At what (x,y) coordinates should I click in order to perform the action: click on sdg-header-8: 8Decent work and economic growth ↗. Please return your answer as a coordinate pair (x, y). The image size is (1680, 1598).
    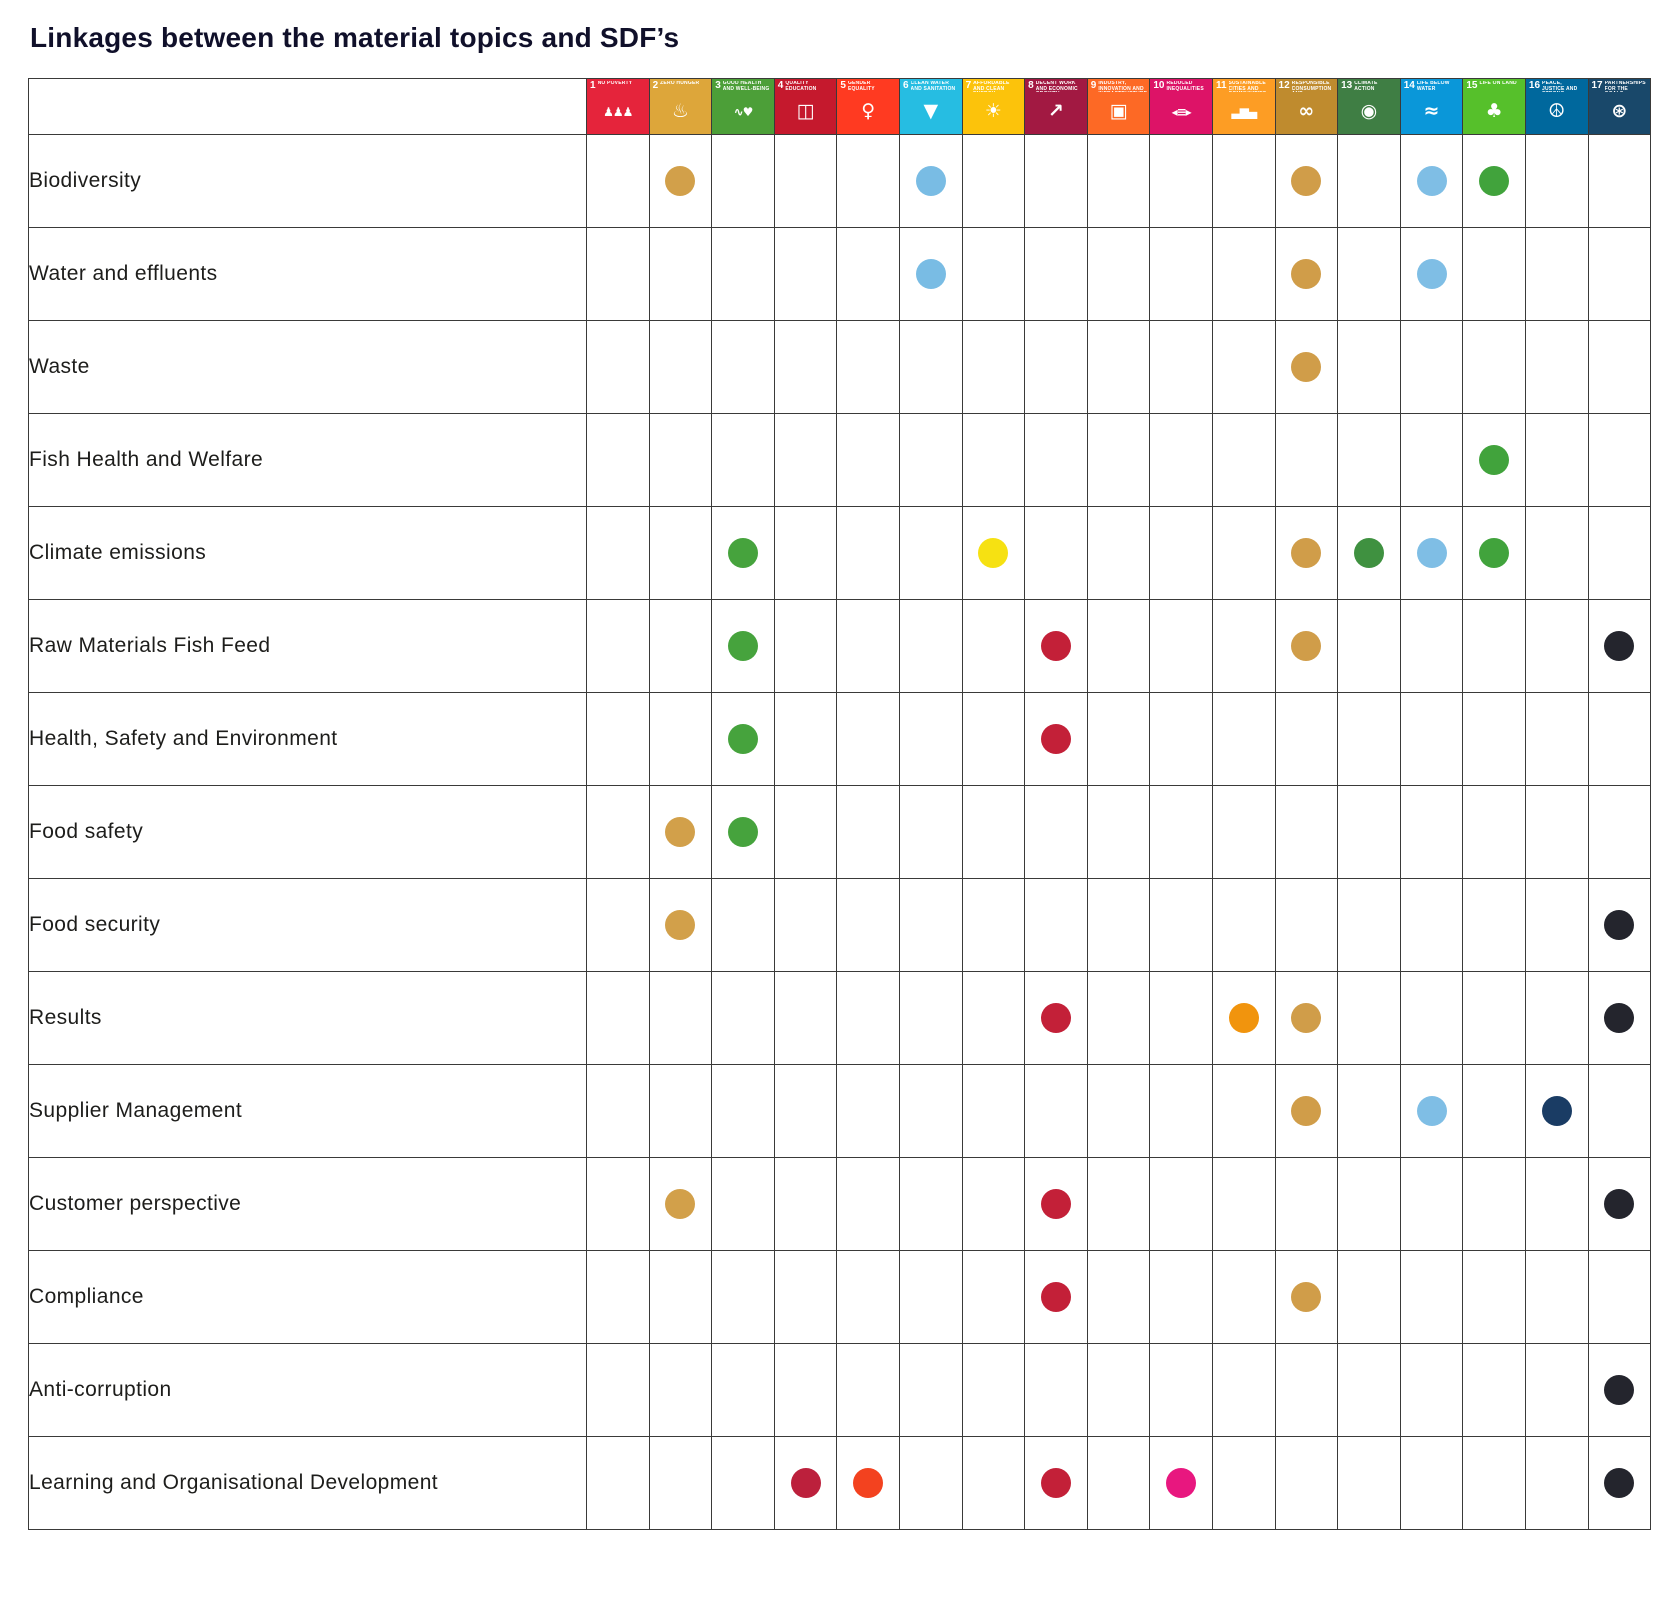
    Looking at the image, I should click on (1056, 106).